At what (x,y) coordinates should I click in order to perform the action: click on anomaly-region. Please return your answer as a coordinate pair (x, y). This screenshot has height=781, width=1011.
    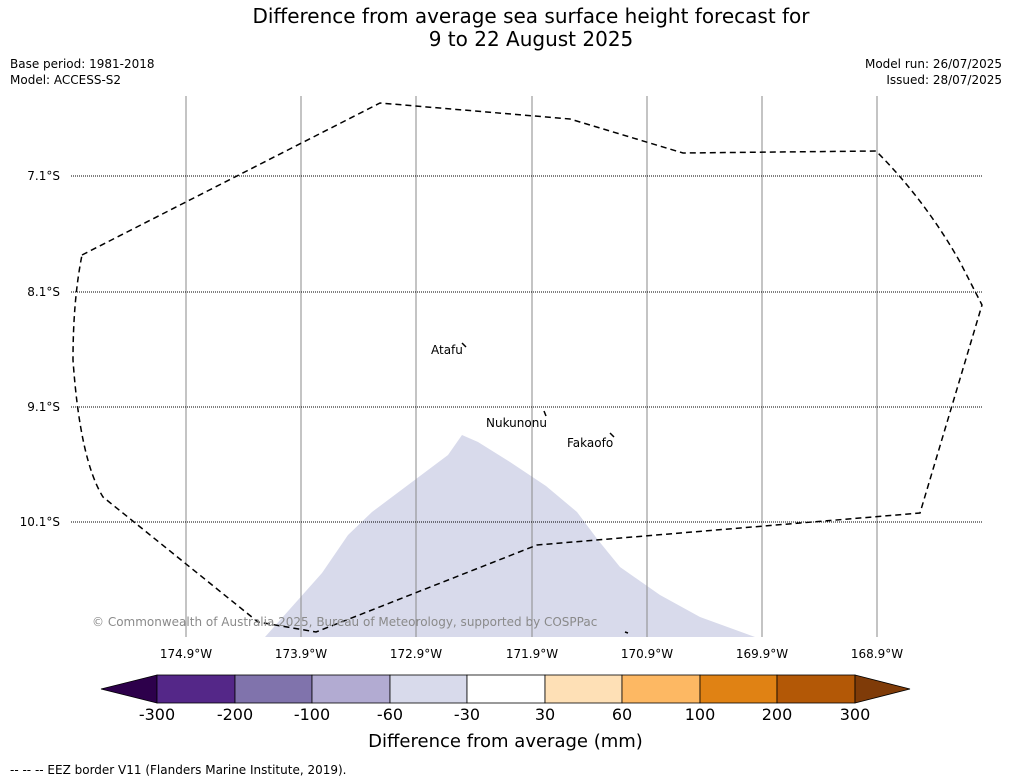
    Looking at the image, I should click on (510, 536).